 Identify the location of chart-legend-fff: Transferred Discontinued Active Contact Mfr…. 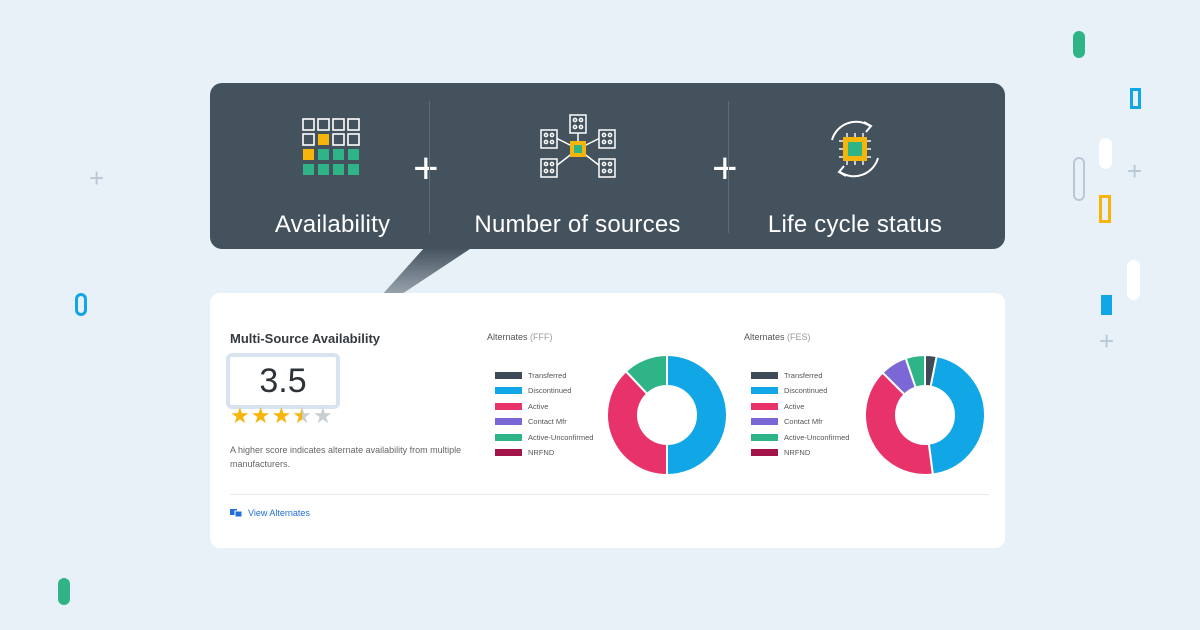
(544, 414).